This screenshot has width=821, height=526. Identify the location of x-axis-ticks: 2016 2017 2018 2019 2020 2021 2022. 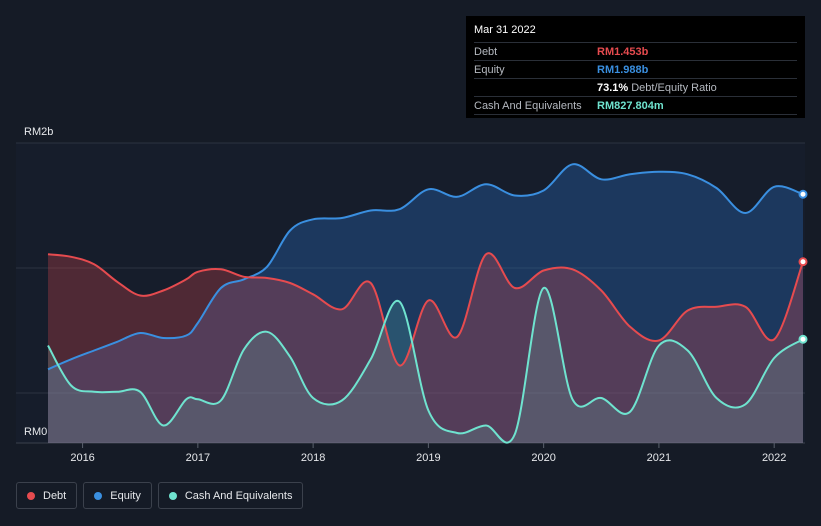
(428, 453).